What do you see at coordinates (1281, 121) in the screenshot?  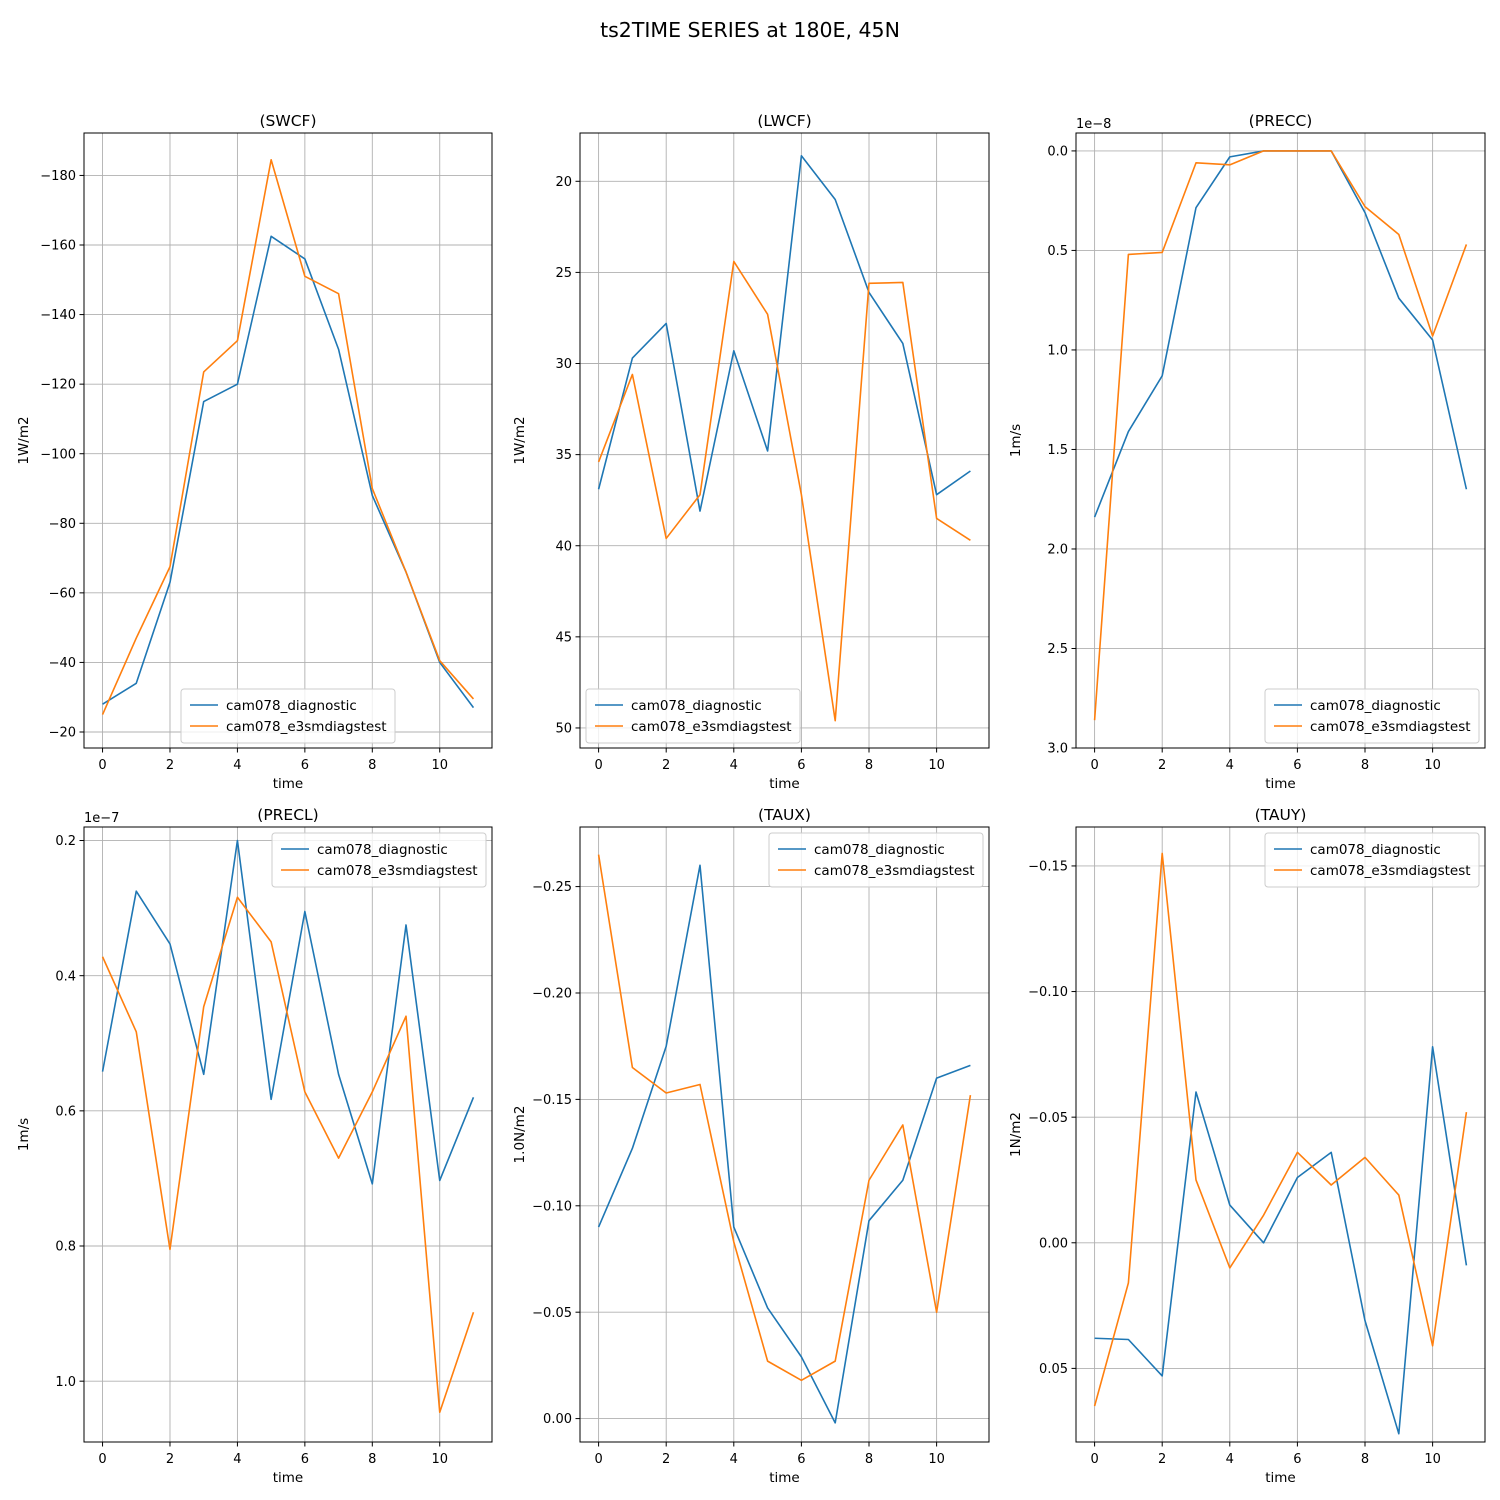 I see `subplot-title: (PRECC)` at bounding box center [1281, 121].